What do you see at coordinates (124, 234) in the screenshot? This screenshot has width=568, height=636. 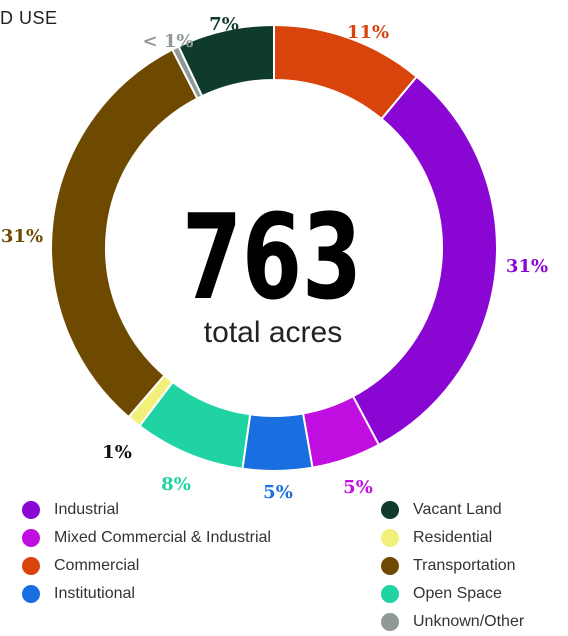 I see `slice-transportation` at bounding box center [124, 234].